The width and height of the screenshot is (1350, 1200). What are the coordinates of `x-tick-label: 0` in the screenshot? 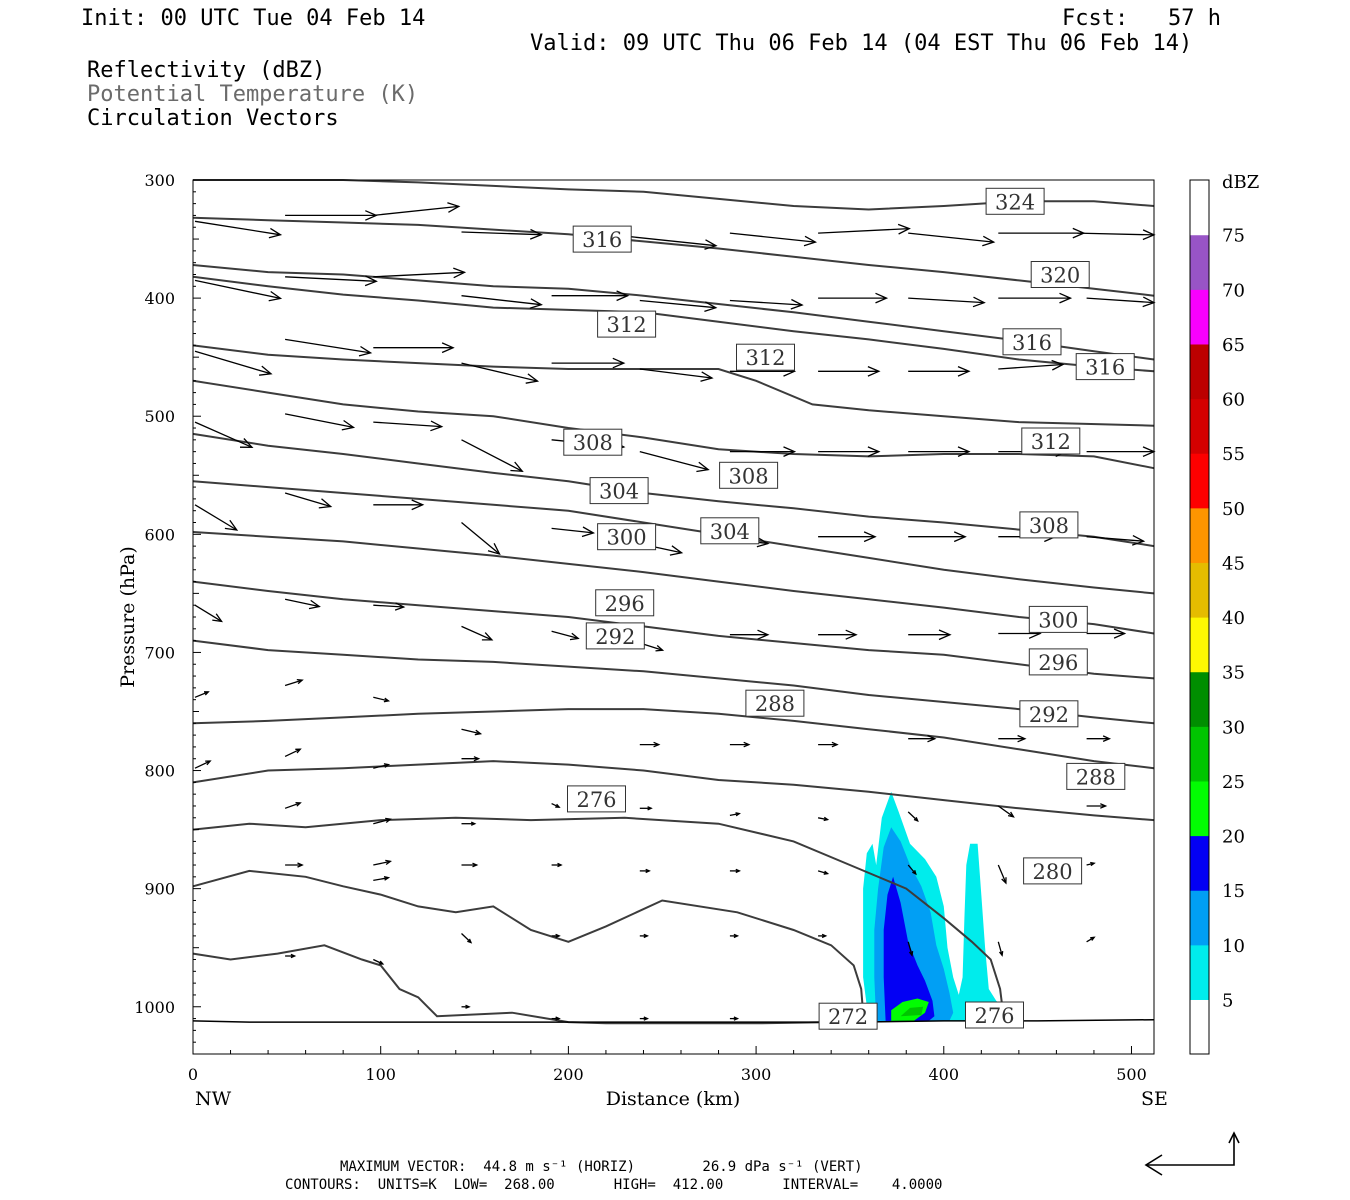 It's located at (193, 1074).